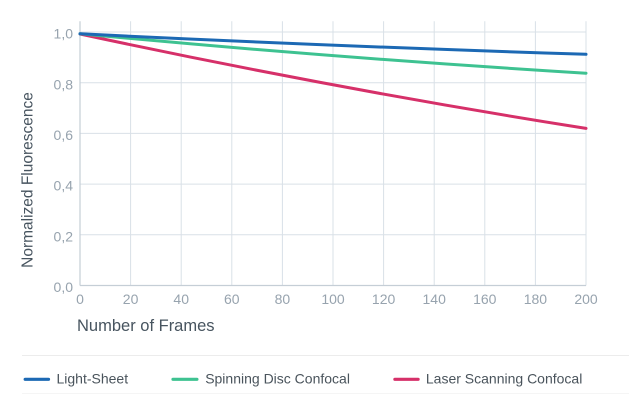 Image resolution: width=641 pixels, height=410 pixels. Describe the element at coordinates (64, 34) in the screenshot. I see `svg-text: 1,0` at that location.